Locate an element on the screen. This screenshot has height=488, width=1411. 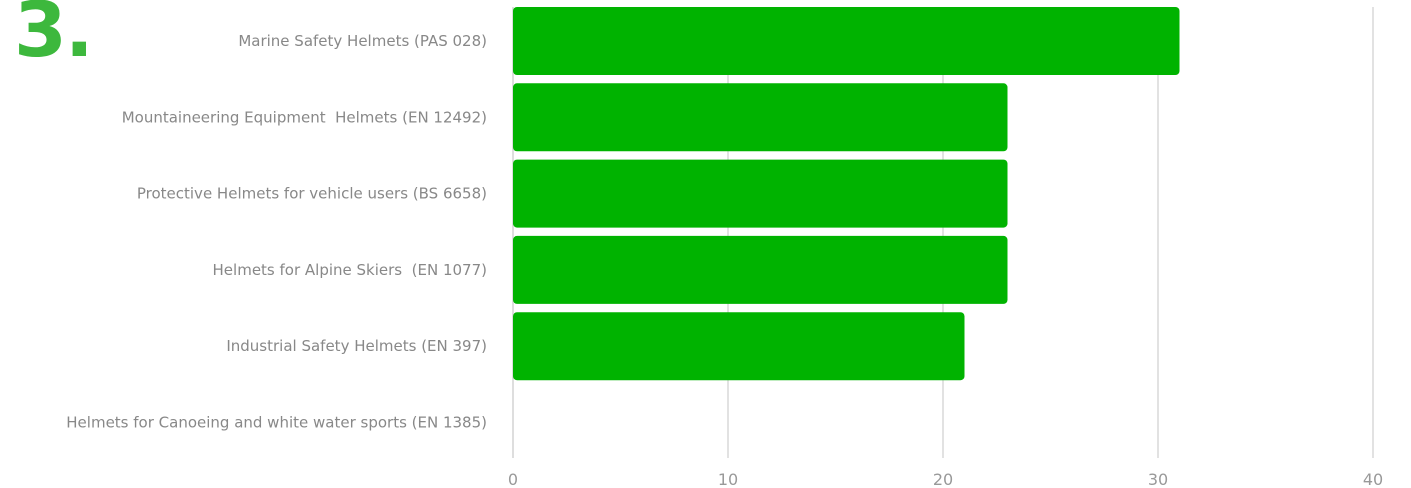
x-tick-label: 10 is located at coordinates (728, 479).